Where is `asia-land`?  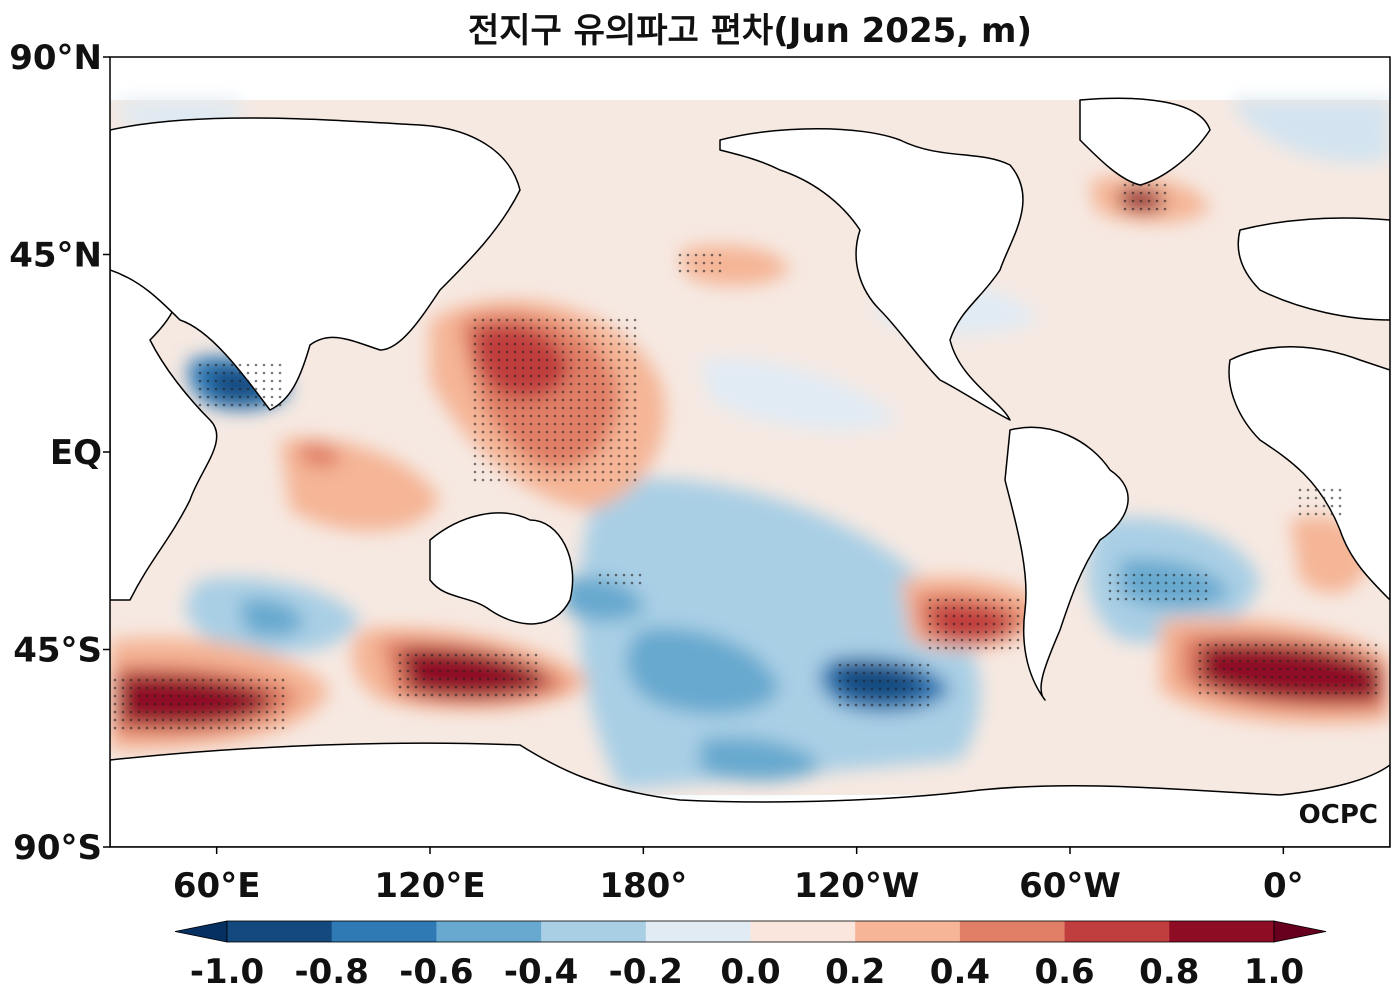 asia-land is located at coordinates (315, 264).